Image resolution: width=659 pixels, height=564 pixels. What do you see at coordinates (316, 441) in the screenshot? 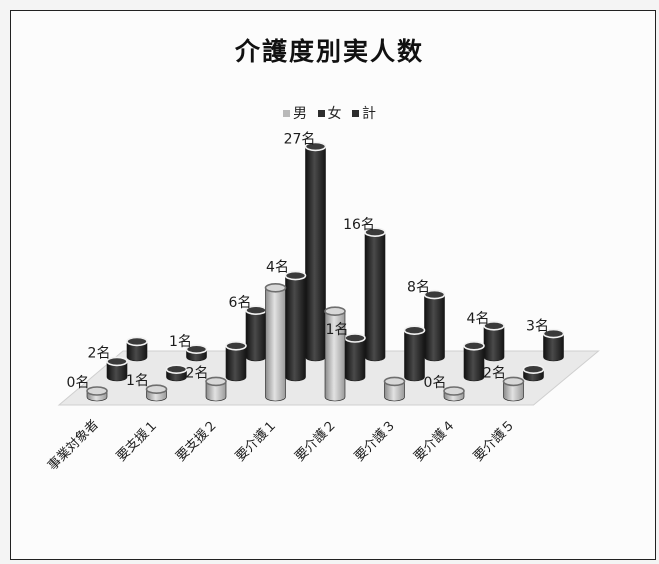
I see `category-label: 要介護２` at bounding box center [316, 441].